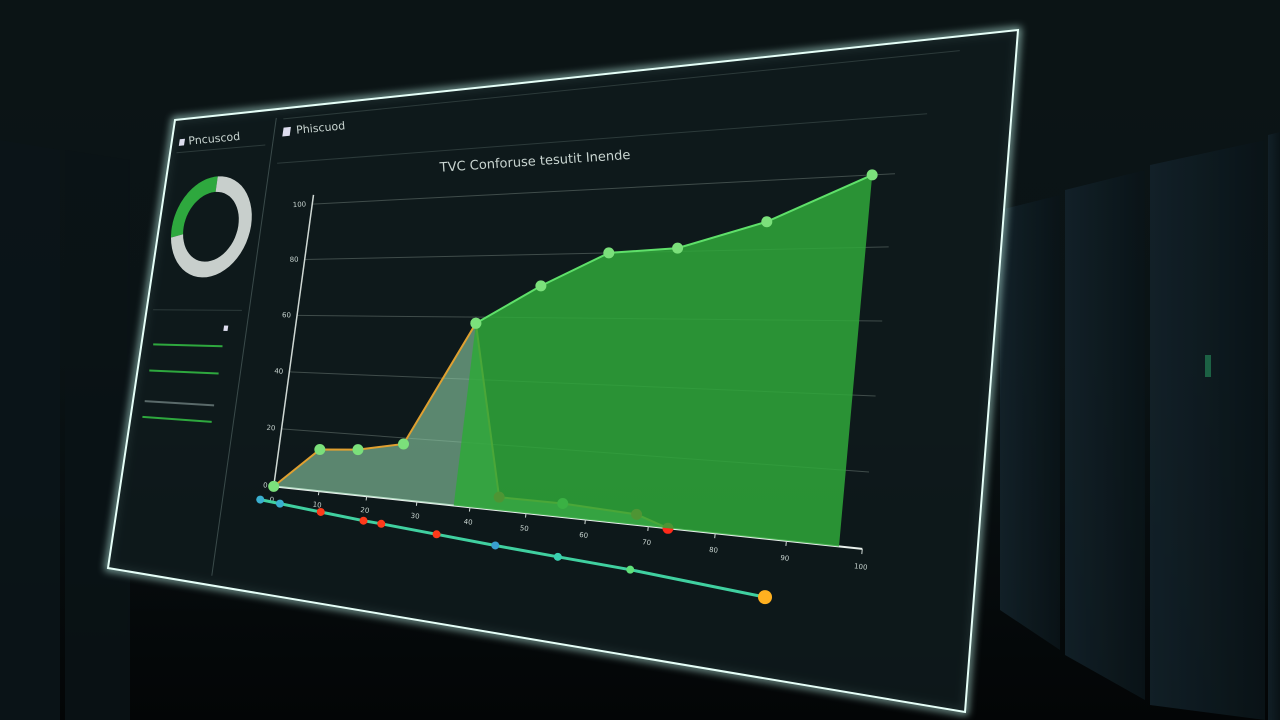  What do you see at coordinates (468, 522) in the screenshot?
I see `x-tick-label: 40` at bounding box center [468, 522].